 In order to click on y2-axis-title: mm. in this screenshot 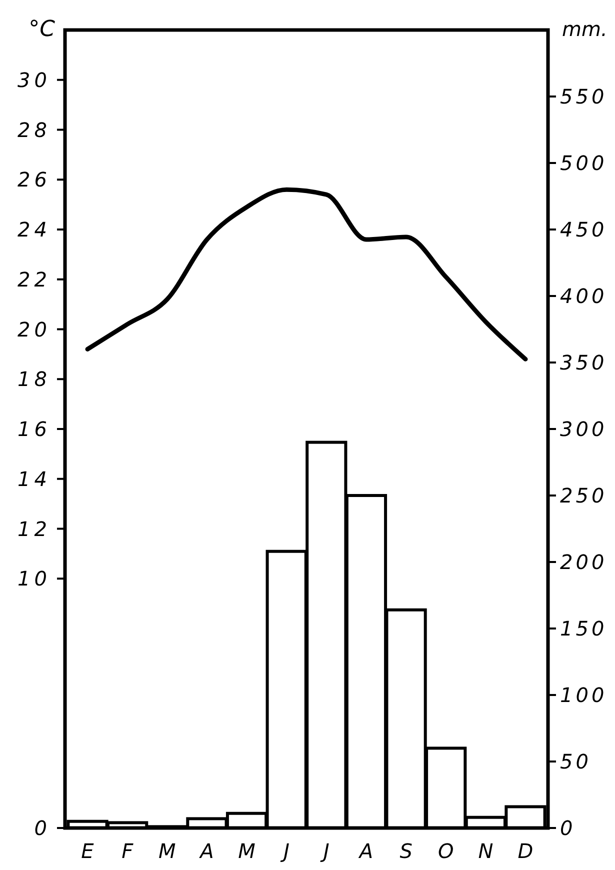, I will do `click(585, 29)`.